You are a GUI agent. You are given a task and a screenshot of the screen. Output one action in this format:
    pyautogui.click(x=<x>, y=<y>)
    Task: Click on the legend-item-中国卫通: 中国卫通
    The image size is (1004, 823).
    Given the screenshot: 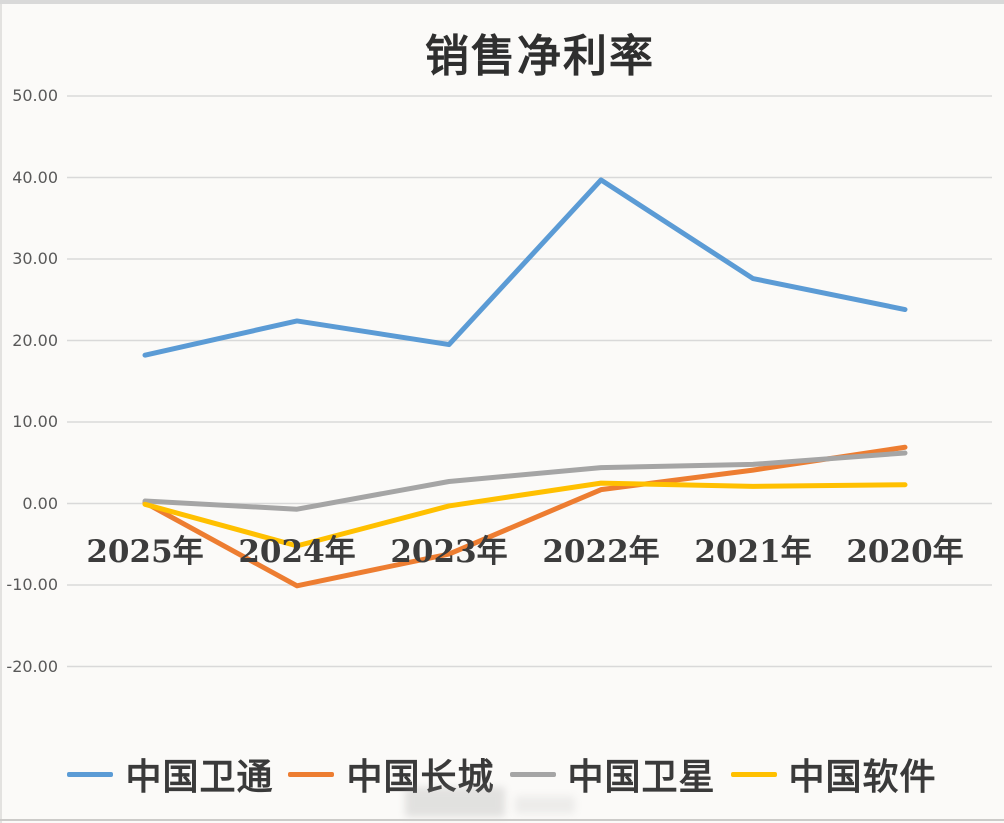 What is the action you would take?
    pyautogui.click(x=170, y=774)
    